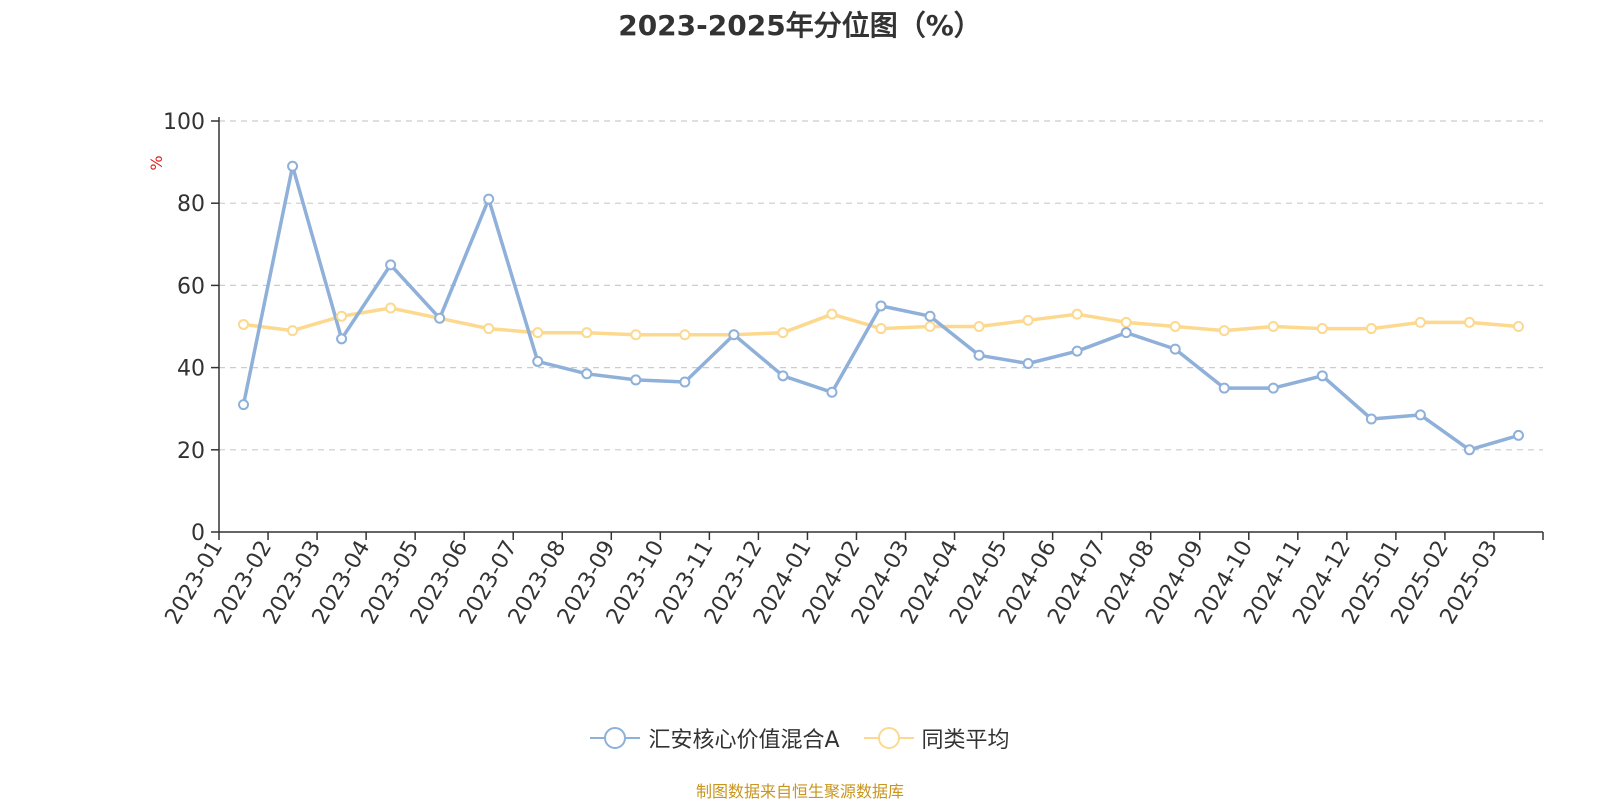 The image size is (1600, 802). What do you see at coordinates (888, 738) in the screenshot?
I see `legend-average-icon` at bounding box center [888, 738].